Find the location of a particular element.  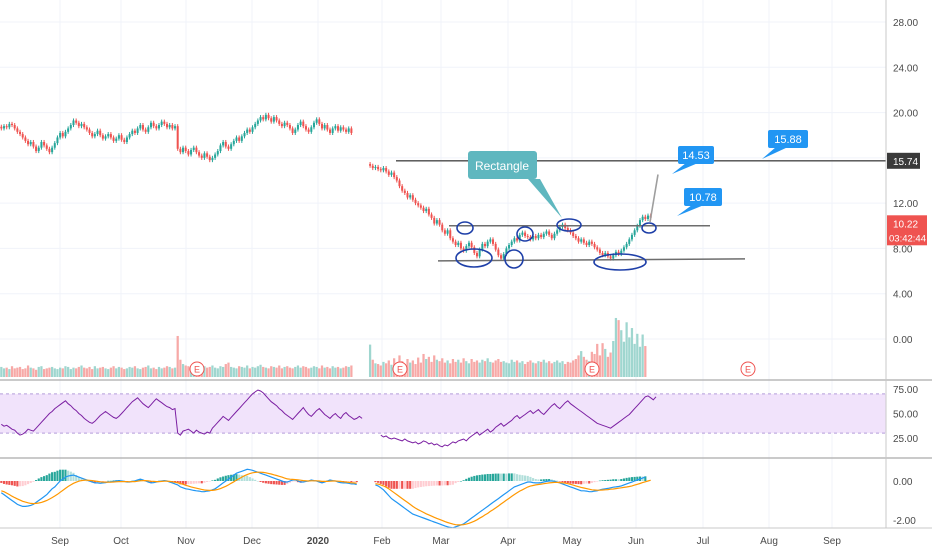

time-axis: Sep Oct Nov Dec 2020 Feb Mar Apr May Jun Jul Aug Sep is located at coordinates (466, 537).